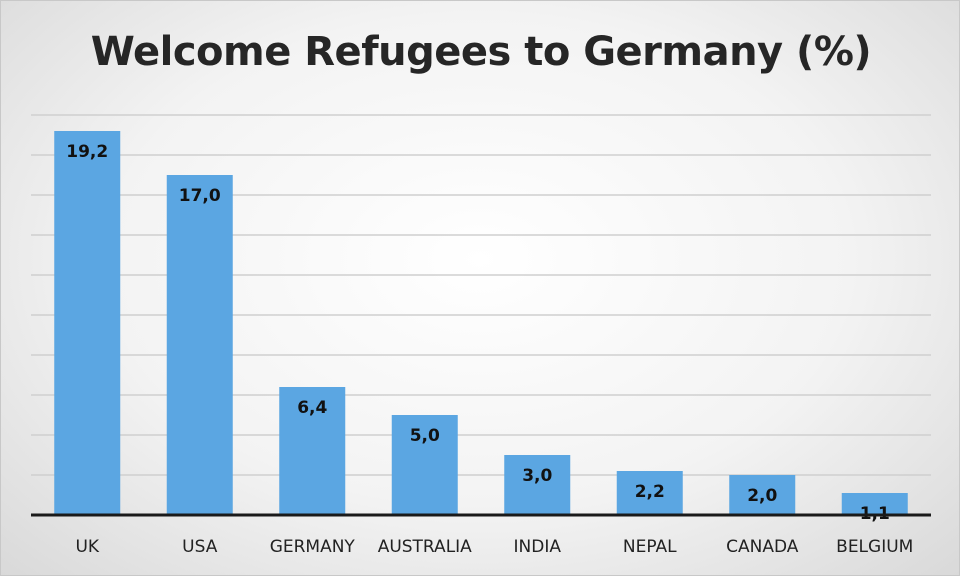 The width and height of the screenshot is (960, 577). I want to click on chart-title: Welcome Refugees to Germany (%), so click(481, 52).